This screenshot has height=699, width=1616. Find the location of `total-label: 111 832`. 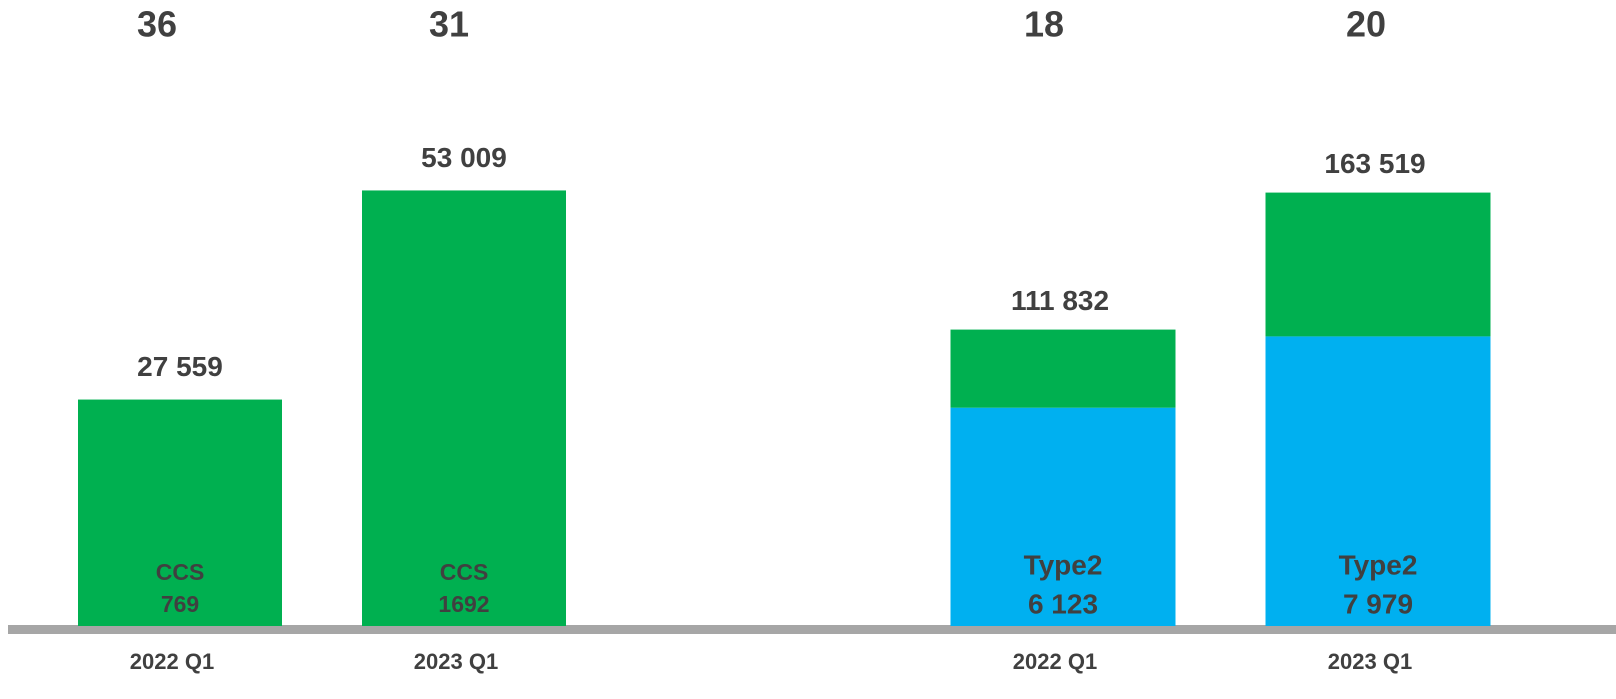

total-label: 111 832 is located at coordinates (1060, 300).